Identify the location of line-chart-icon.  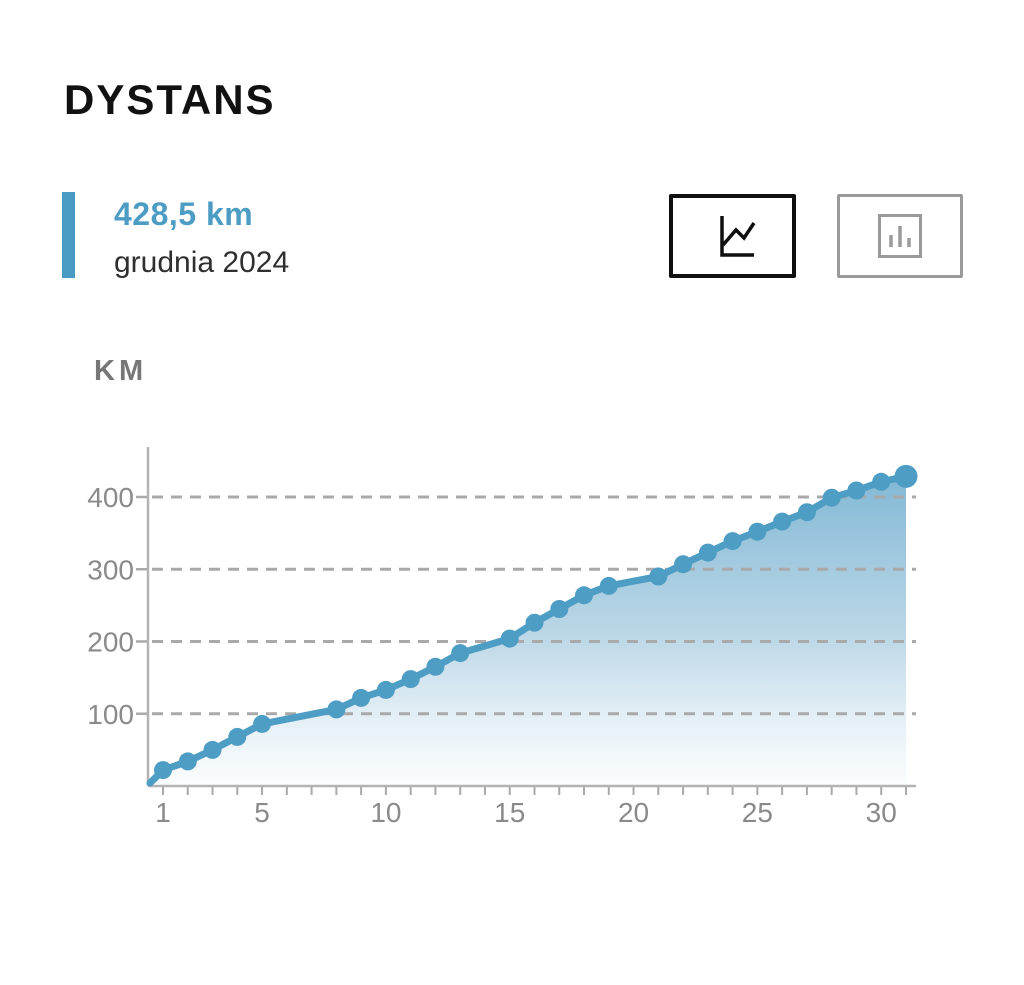
(737, 236).